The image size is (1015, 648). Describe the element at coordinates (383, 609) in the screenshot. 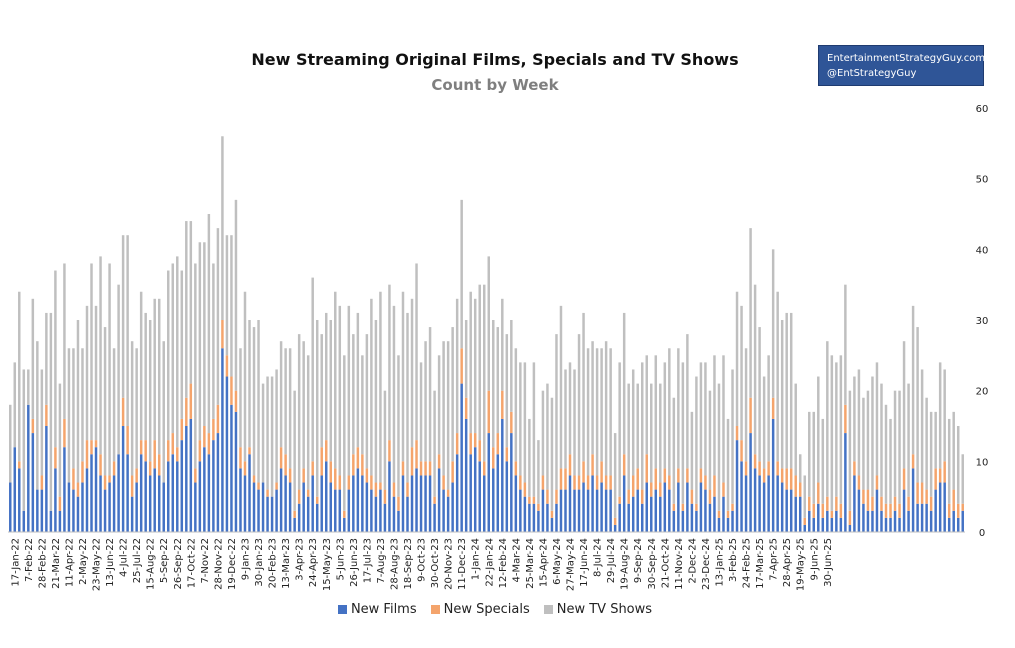

I see `legend-label-films: New Films` at that location.